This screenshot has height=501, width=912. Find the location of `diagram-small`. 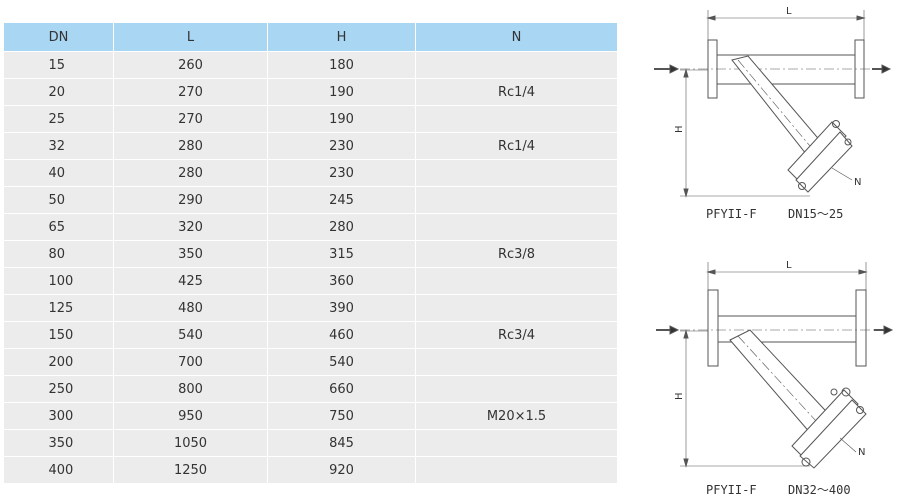

diagram-small is located at coordinates (773, 104).